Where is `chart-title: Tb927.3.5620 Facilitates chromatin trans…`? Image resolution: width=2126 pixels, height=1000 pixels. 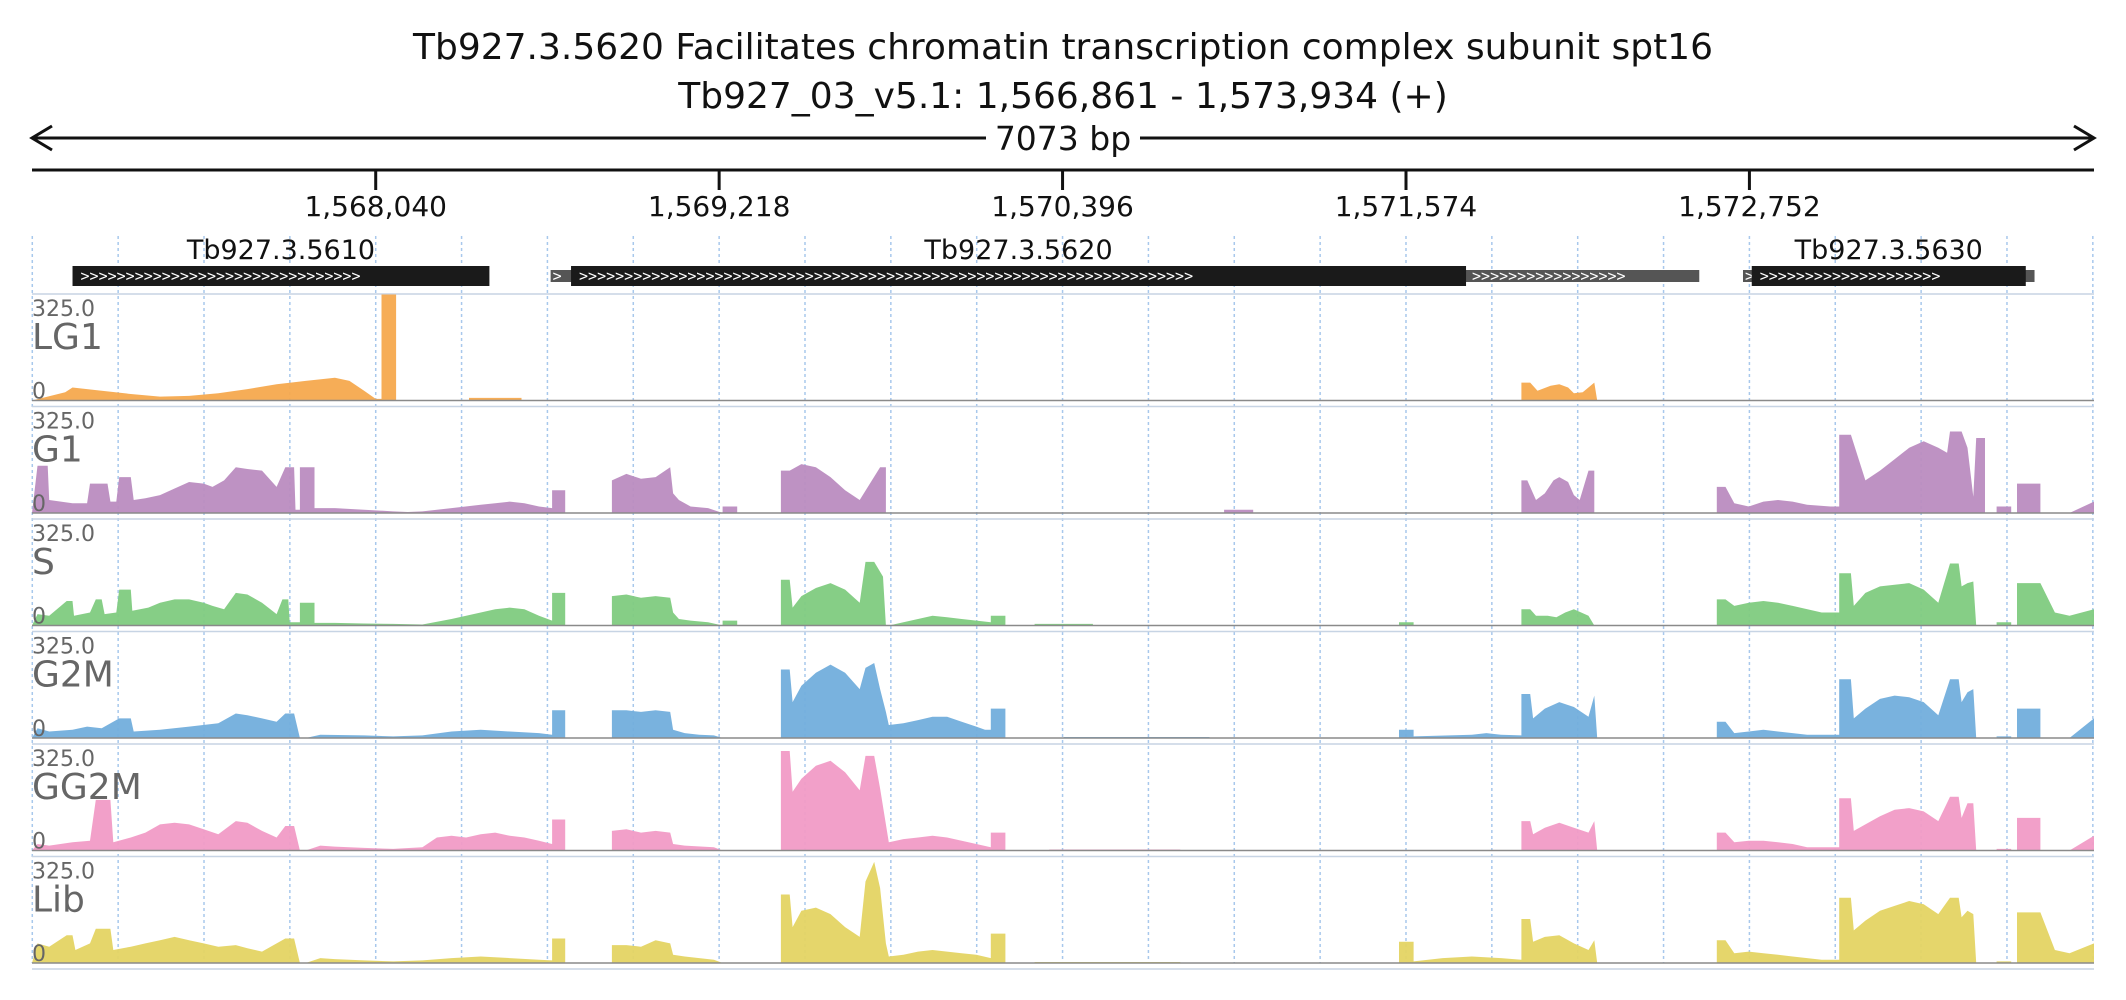 chart-title: Tb927.3.5620 Facilitates chromatin trans… is located at coordinates (1062, 47).